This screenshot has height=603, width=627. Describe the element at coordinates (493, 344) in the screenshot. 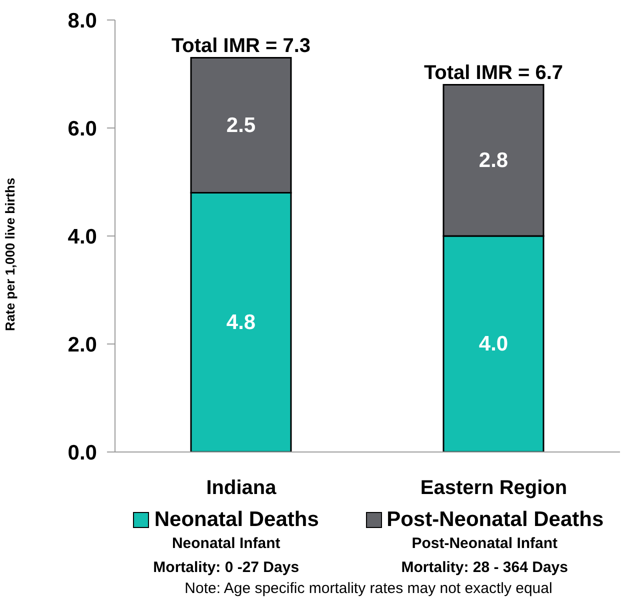

I see `data-label: 4.0` at that location.